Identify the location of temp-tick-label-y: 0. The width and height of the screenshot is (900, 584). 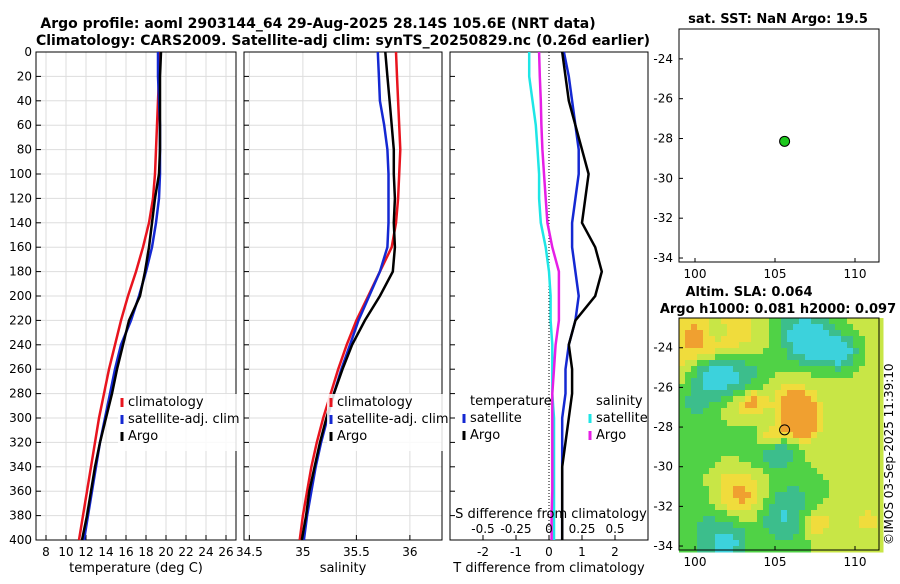
(28, 52).